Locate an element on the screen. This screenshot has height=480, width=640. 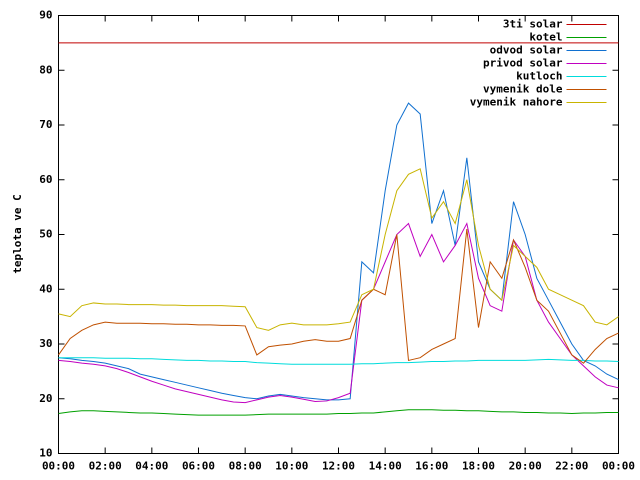
y-tick-label: 80 is located at coordinates (45, 69).